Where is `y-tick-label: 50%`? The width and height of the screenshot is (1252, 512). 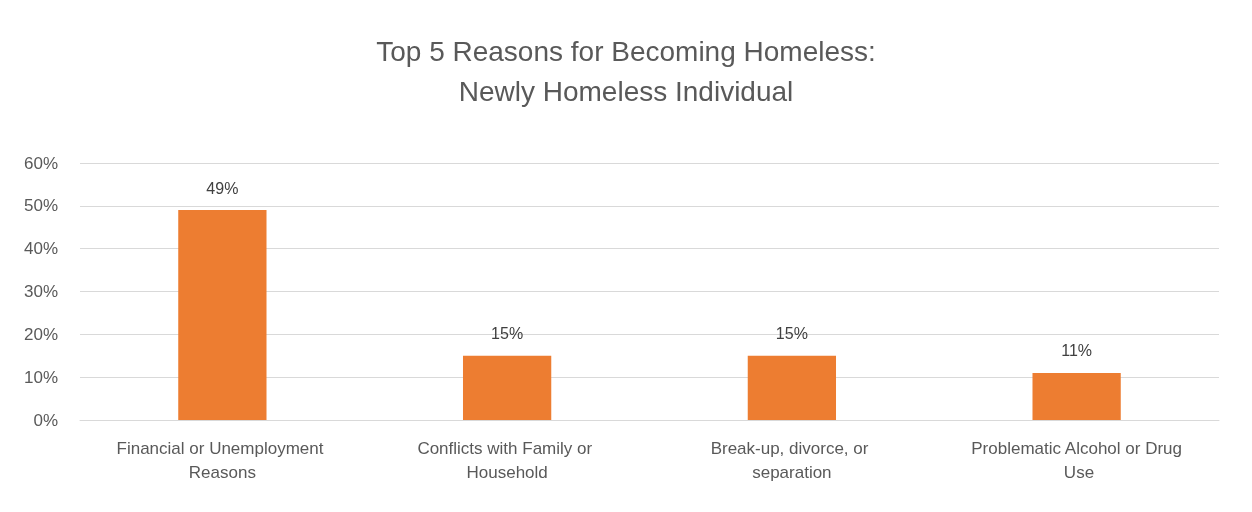 y-tick-label: 50% is located at coordinates (40, 206).